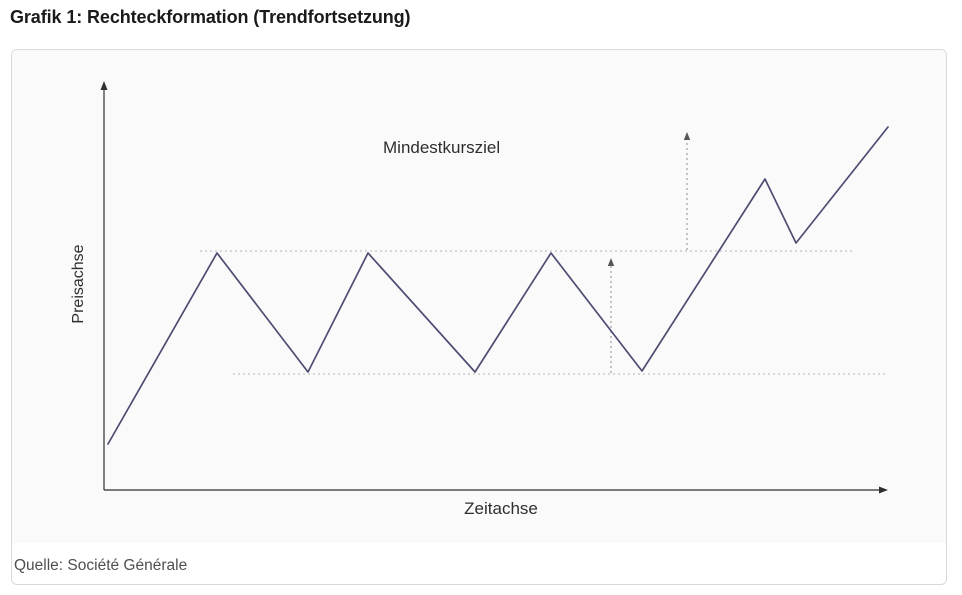 This screenshot has height=595, width=962. Describe the element at coordinates (442, 147) in the screenshot. I see `min-price-target-label: Mindestkursziel` at that location.